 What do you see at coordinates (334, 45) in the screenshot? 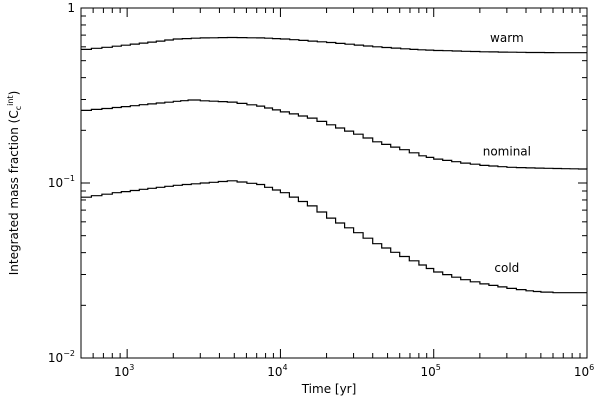
I see `series-line-warm` at bounding box center [334, 45].